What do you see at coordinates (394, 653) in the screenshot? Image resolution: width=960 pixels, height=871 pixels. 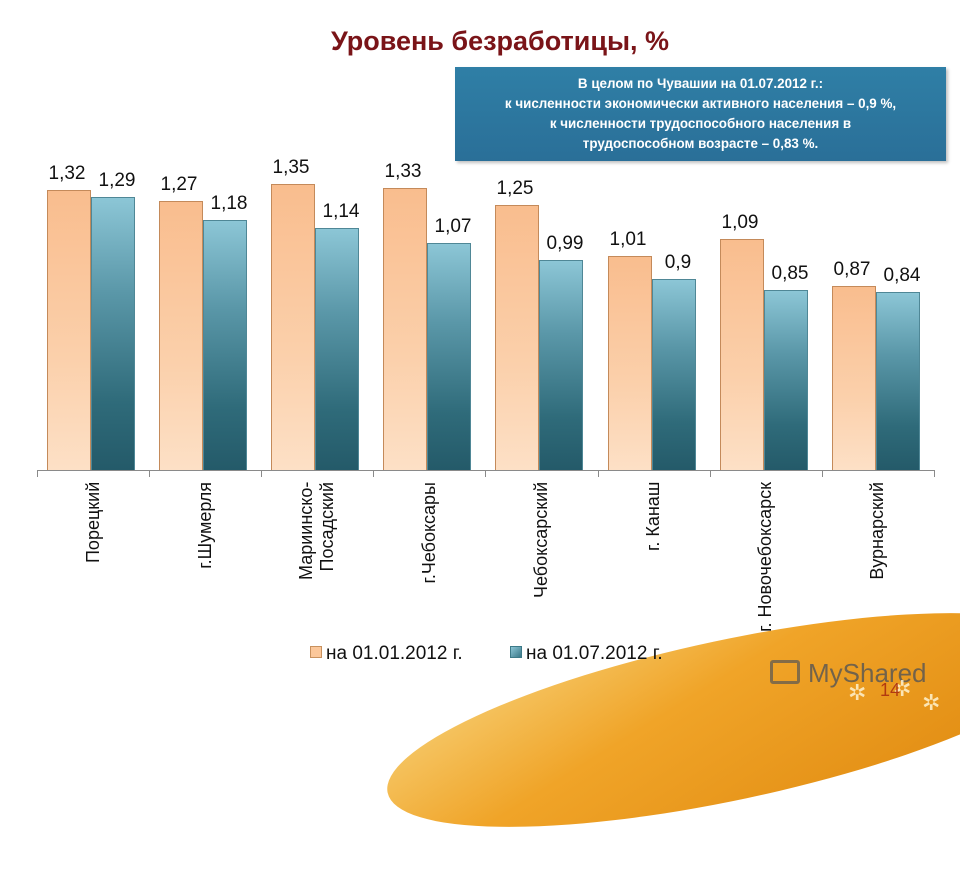 I see `legend-label: на 01.01.2012 г.` at bounding box center [394, 653].